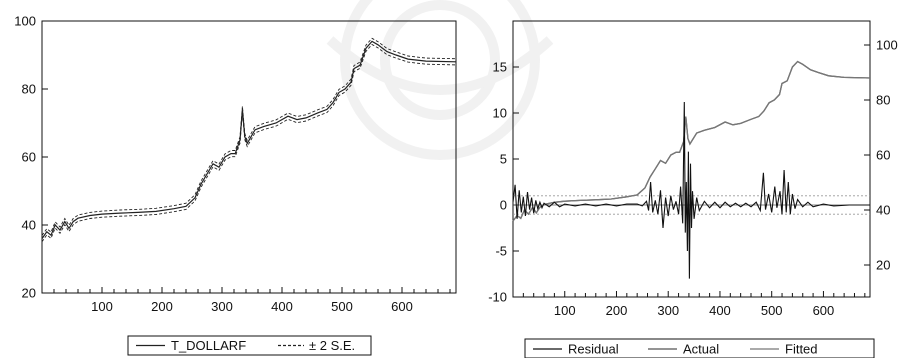 The image size is (905, 358). I want to click on right-y-tick-label: 20, so click(883, 265).